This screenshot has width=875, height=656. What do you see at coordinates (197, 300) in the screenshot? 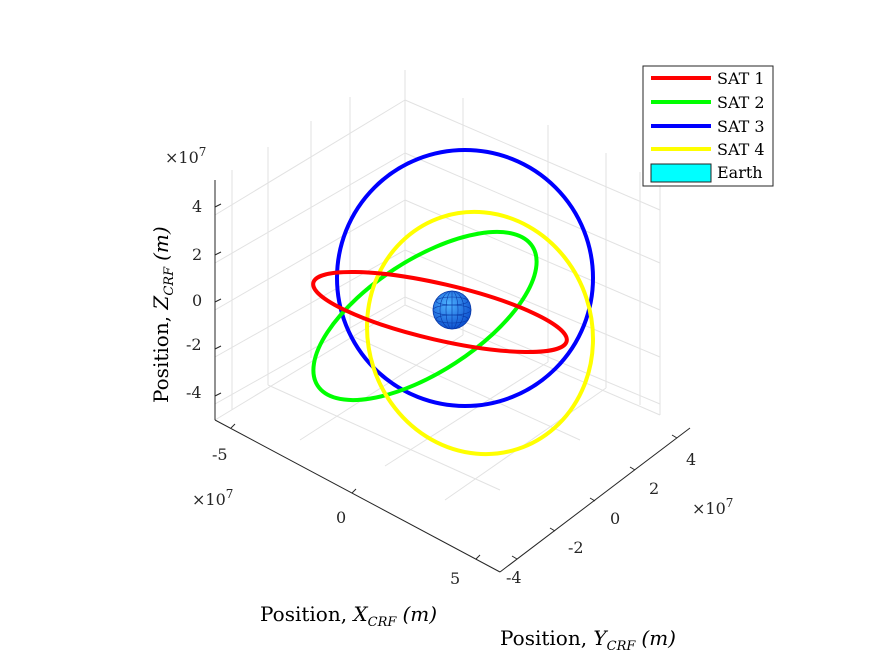
I see `z-tick-label: 0` at bounding box center [197, 300].